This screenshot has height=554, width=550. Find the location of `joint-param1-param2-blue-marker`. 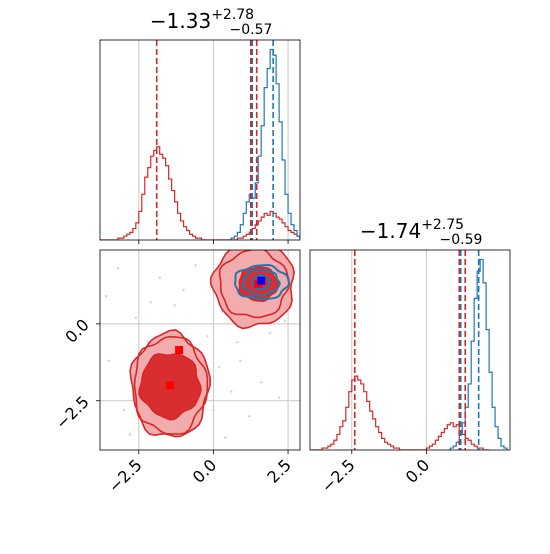

joint-param1-param2-blue-marker is located at coordinates (261, 280).